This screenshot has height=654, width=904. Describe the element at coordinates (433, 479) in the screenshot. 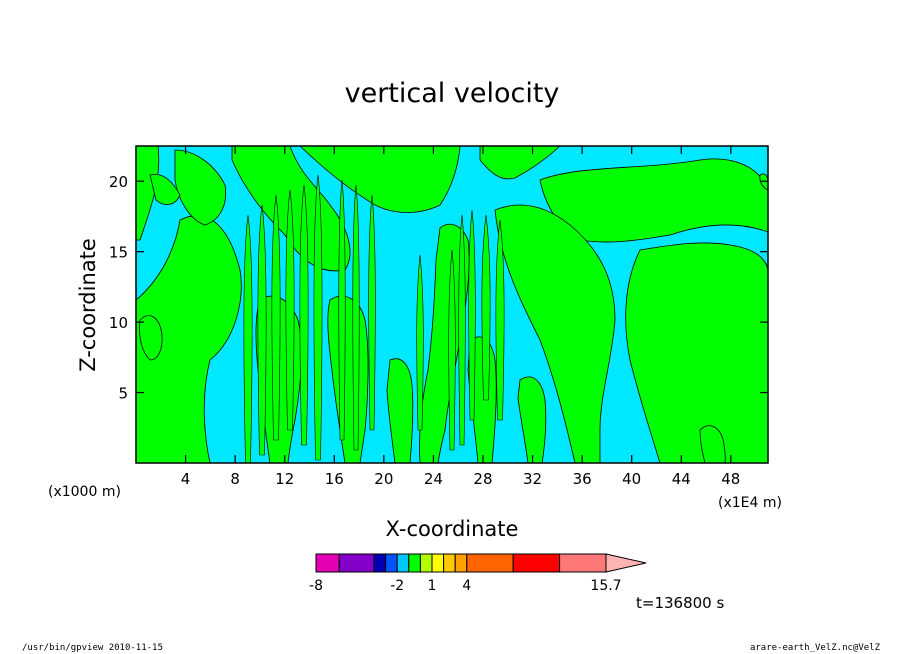

I see `x-tick-label: 24` at that location.